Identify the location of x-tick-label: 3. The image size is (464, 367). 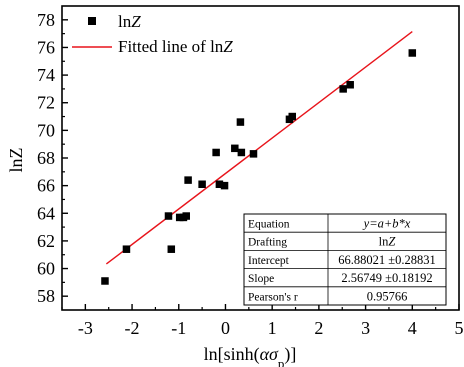
(365, 328).